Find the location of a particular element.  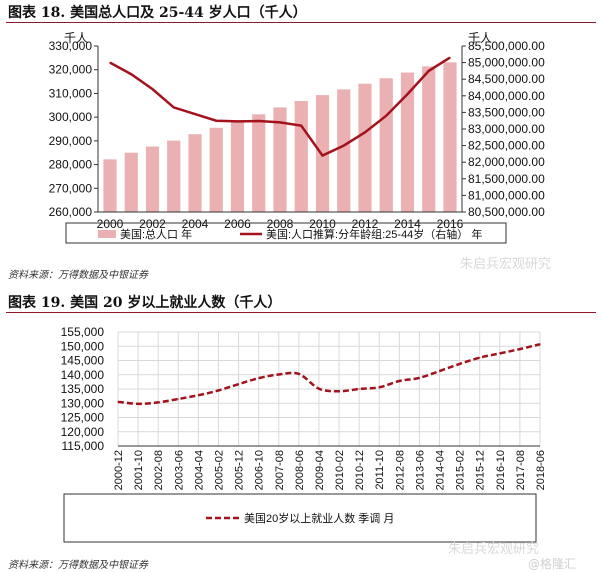

right-tick-label: 84,000,000.00 is located at coordinates (506, 96).